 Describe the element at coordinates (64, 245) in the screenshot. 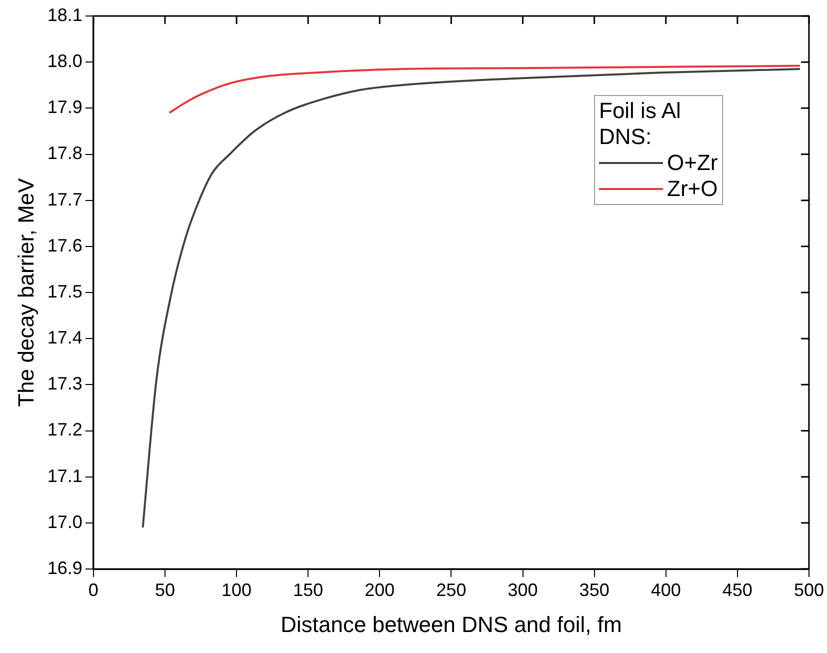

I see `y-tick-label: 17.6` at that location.